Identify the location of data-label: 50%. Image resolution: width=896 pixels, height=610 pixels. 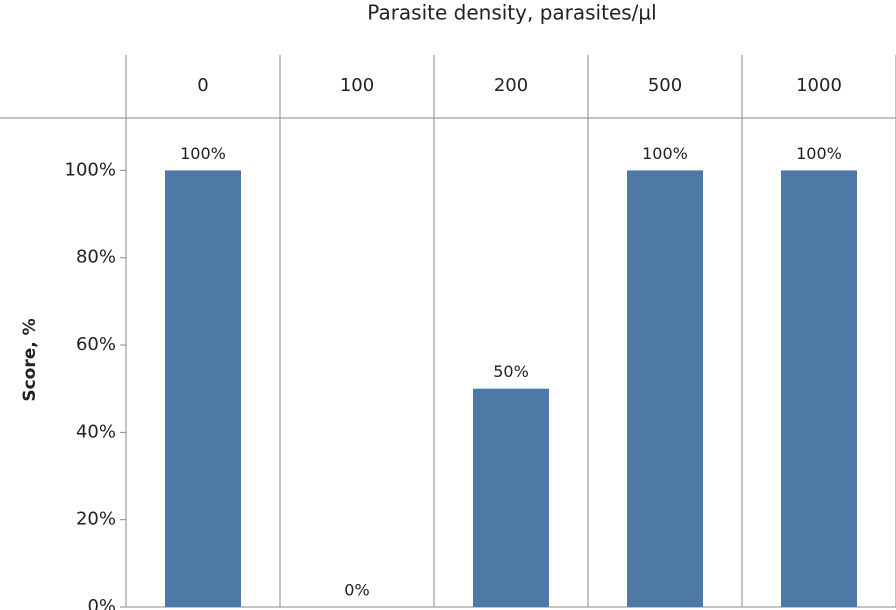
(511, 371).